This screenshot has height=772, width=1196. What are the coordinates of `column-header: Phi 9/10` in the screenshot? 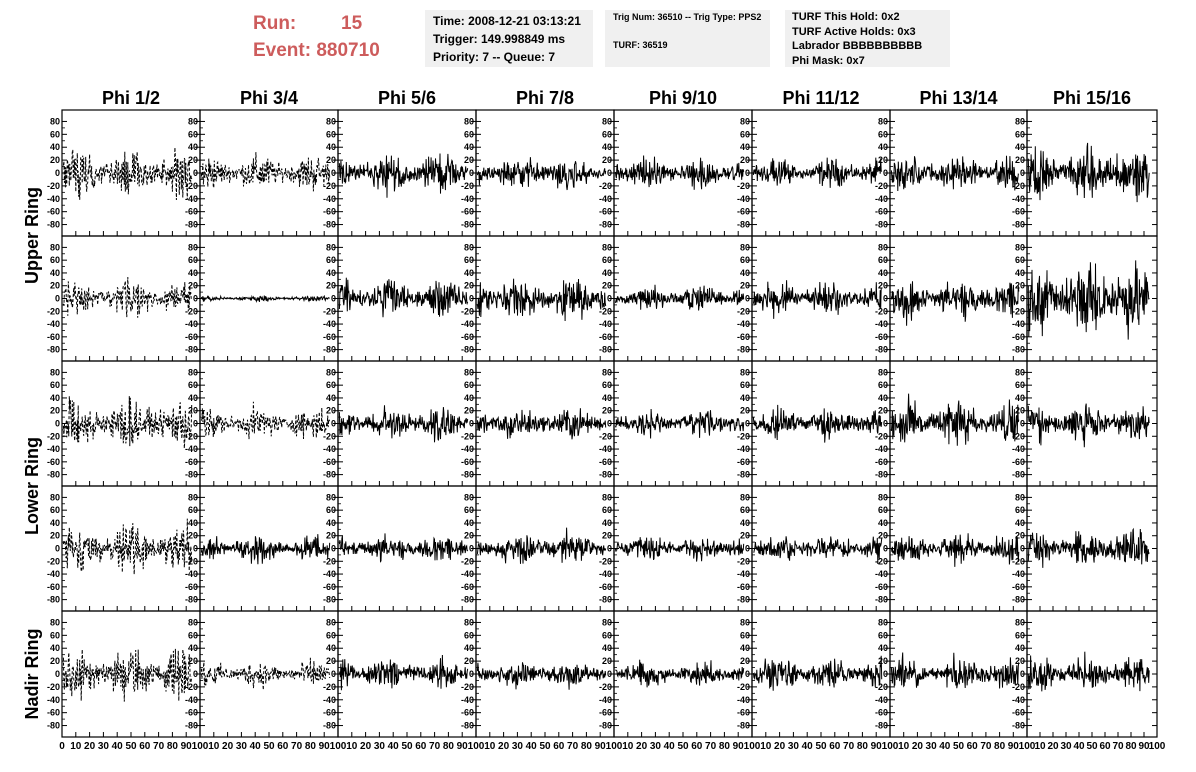 It's located at (683, 98).